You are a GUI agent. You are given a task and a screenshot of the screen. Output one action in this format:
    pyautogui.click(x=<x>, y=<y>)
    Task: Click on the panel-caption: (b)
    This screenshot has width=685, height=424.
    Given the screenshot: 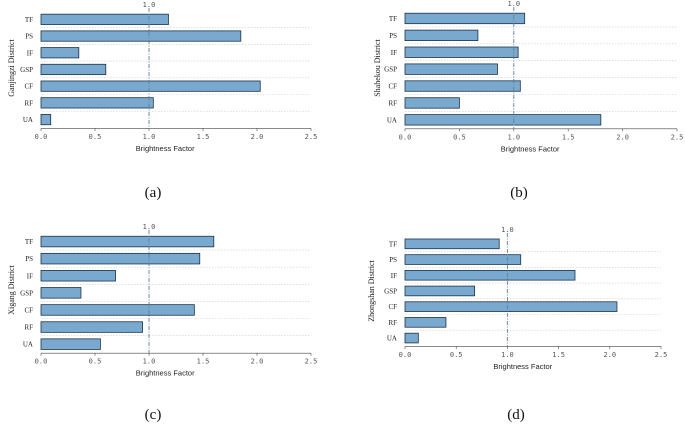 What is the action you would take?
    pyautogui.click(x=519, y=193)
    